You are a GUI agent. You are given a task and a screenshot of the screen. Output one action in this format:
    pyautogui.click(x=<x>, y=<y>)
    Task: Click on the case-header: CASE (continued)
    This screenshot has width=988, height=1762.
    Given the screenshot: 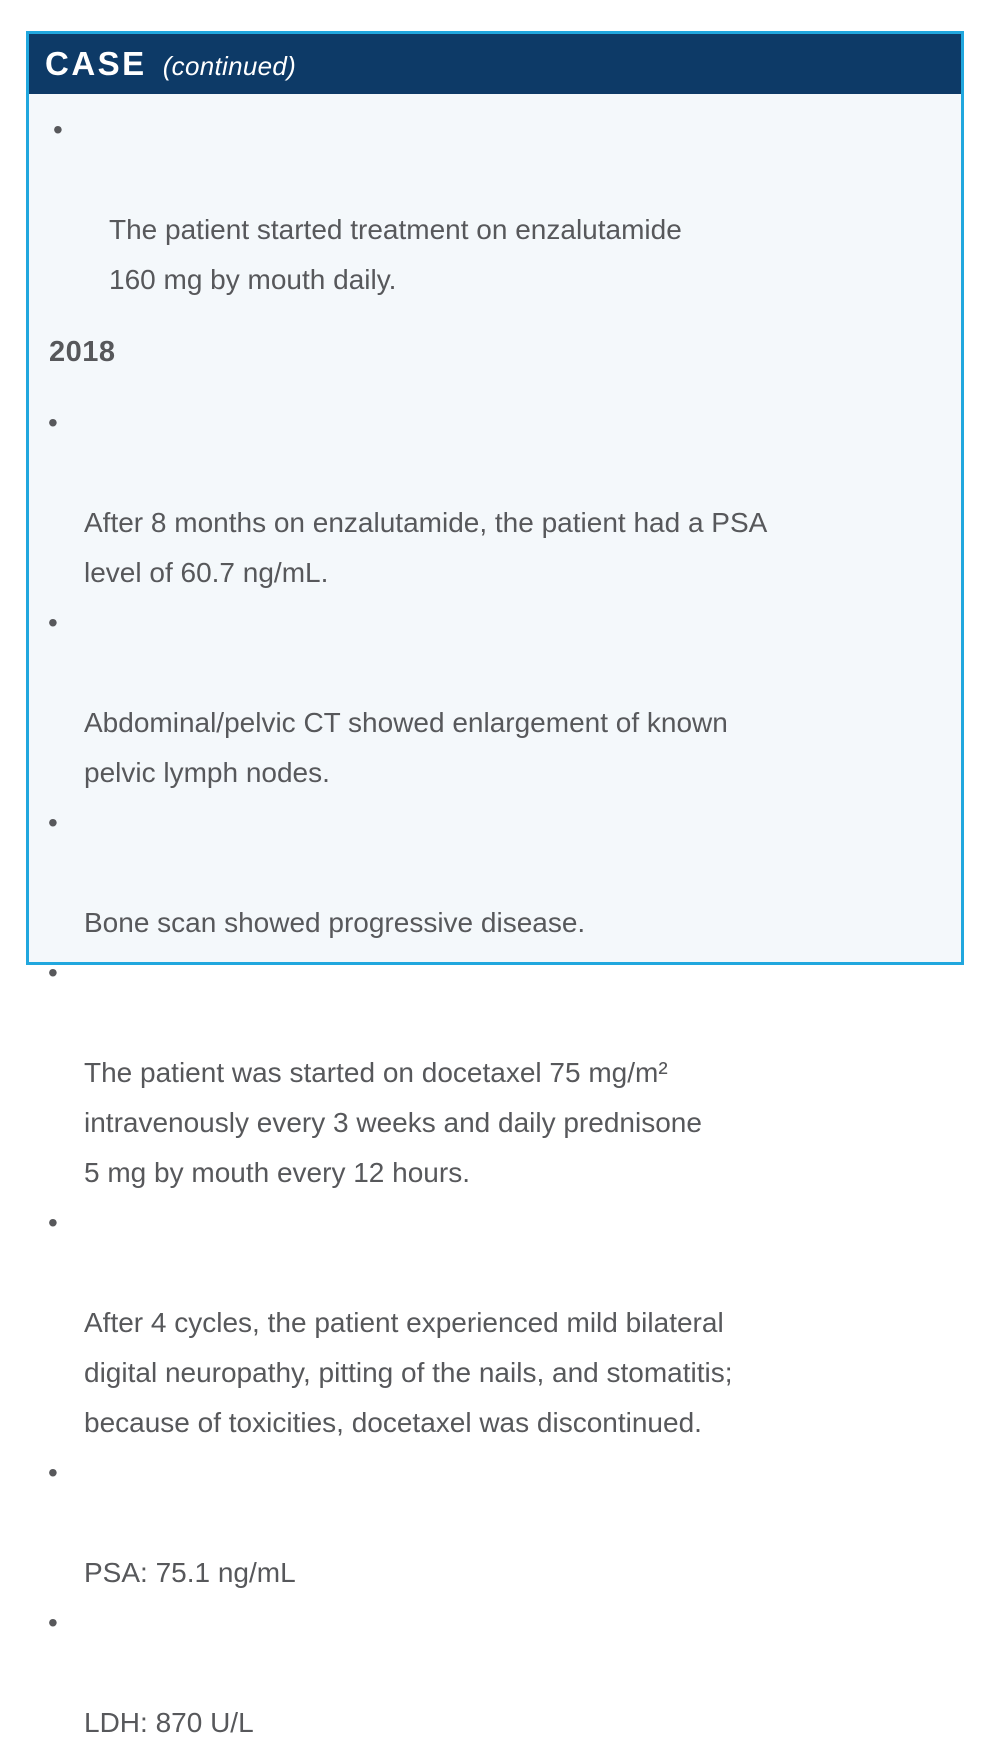 What is the action you would take?
    pyautogui.click(x=495, y=64)
    